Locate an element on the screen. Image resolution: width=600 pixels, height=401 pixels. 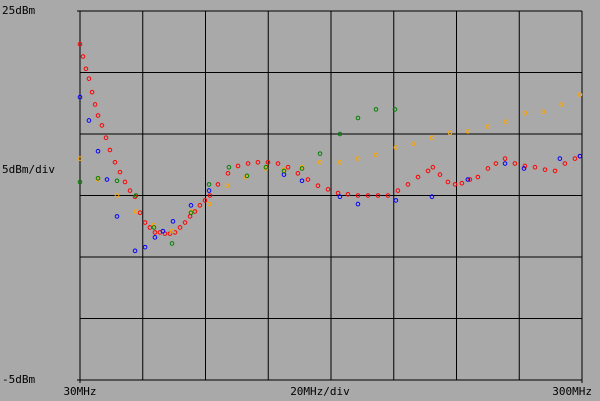
y-tick-label: 25dBm is located at coordinates (18, 10).